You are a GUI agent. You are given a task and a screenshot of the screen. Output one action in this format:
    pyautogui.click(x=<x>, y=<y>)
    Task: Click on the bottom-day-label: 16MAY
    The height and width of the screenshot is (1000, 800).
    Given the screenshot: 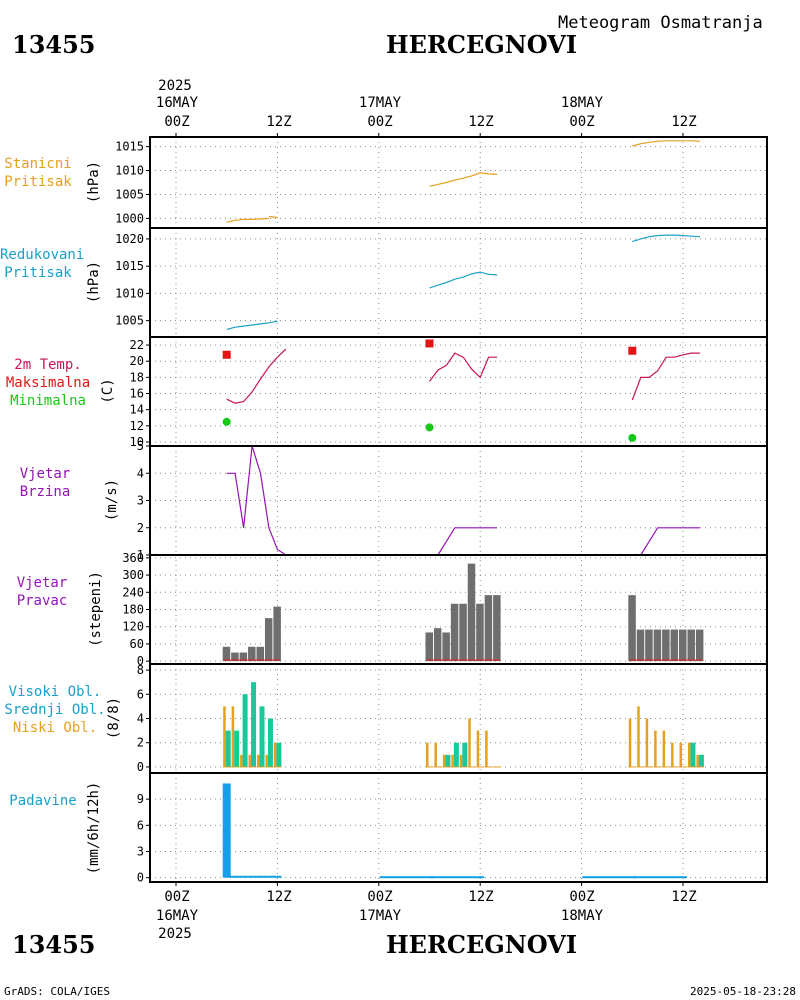 What is the action you would take?
    pyautogui.click(x=177, y=916)
    